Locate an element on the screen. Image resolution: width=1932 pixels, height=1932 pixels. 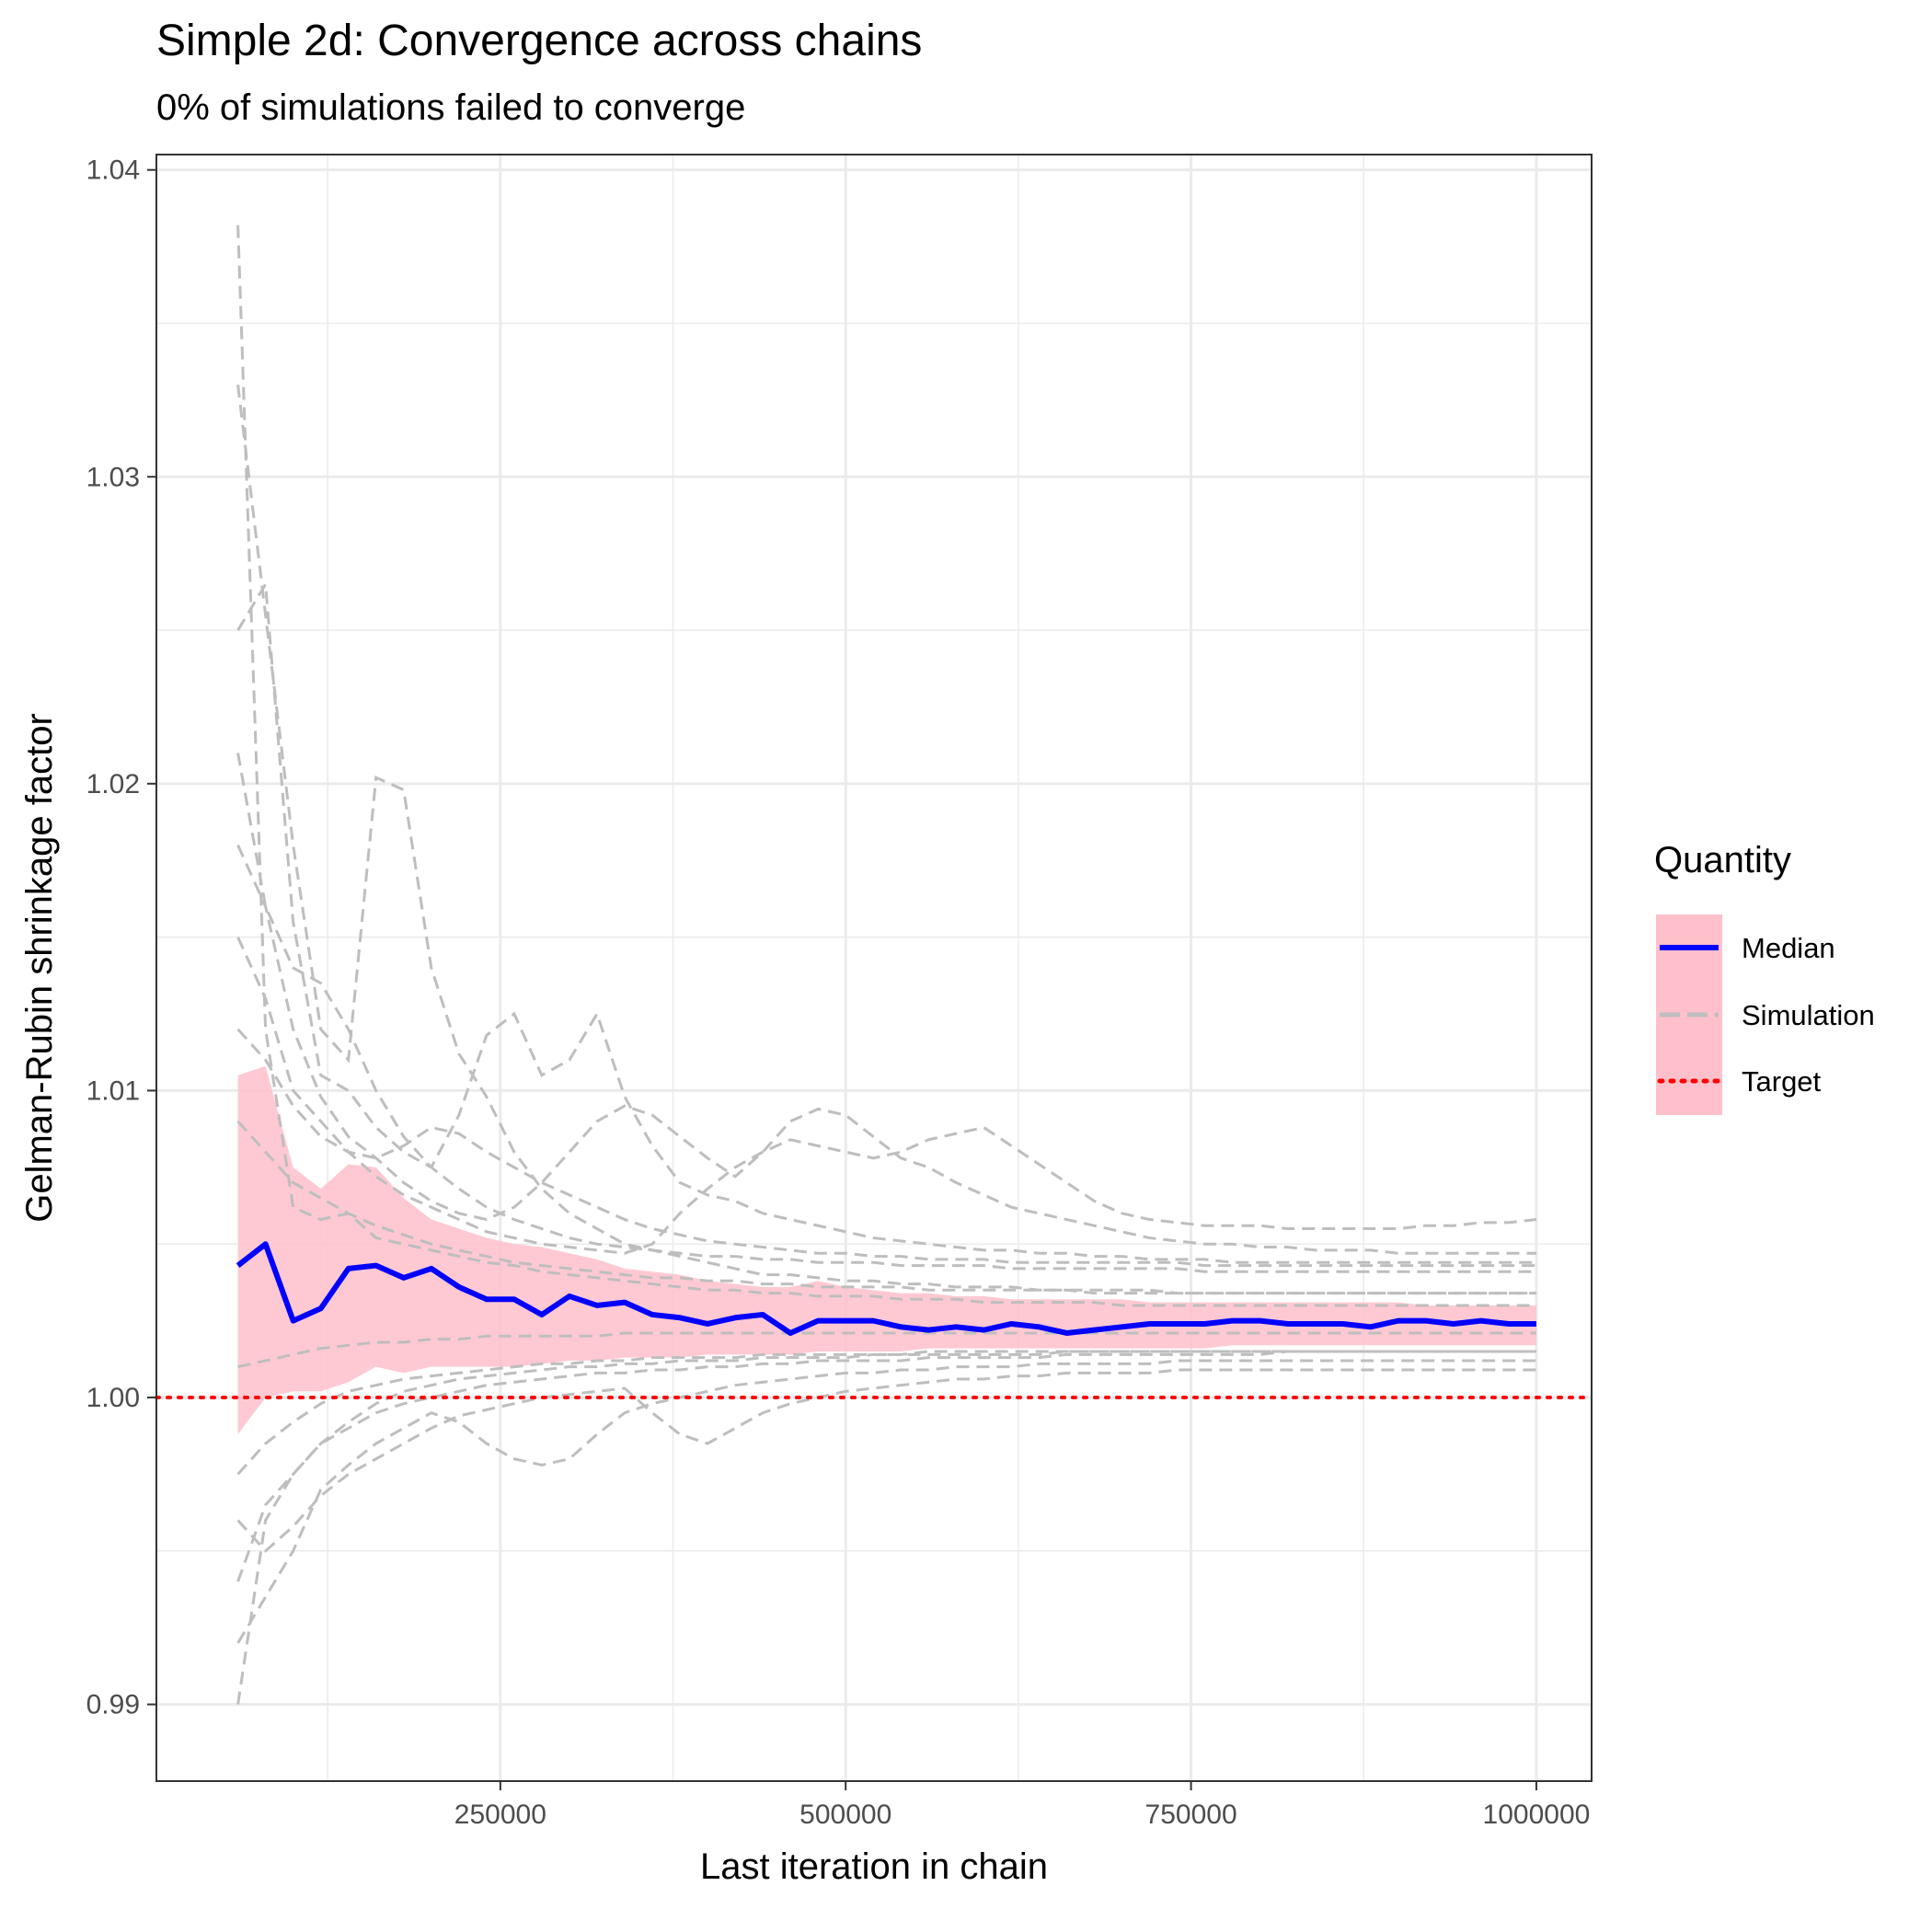
y-tick-label: 1.04 is located at coordinates (113, 170).